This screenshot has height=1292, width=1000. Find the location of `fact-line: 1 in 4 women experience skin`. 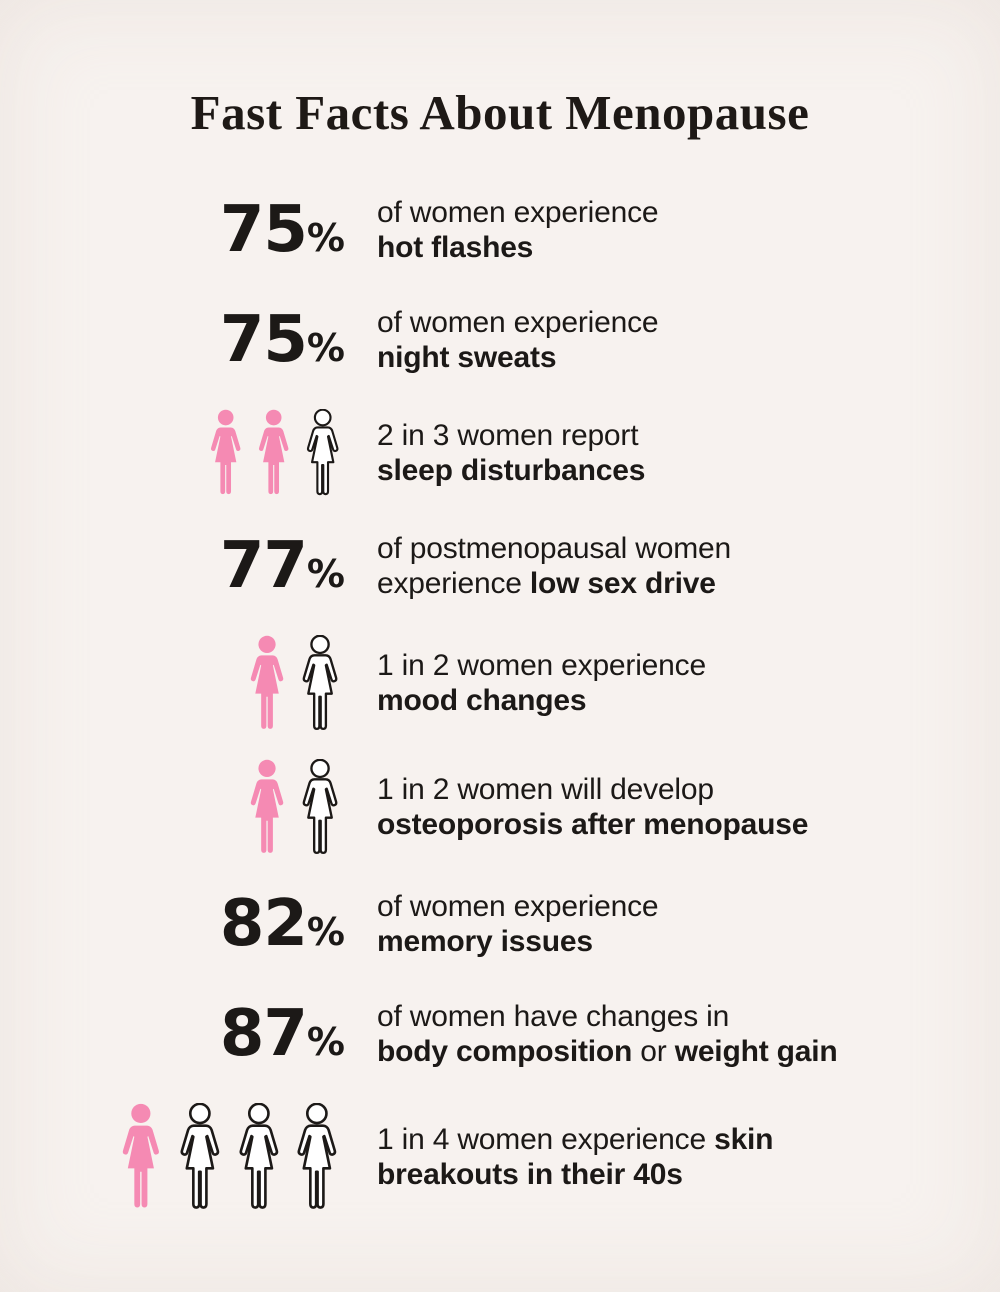

fact-line: 1 in 4 women experience skin is located at coordinates (575, 1139).